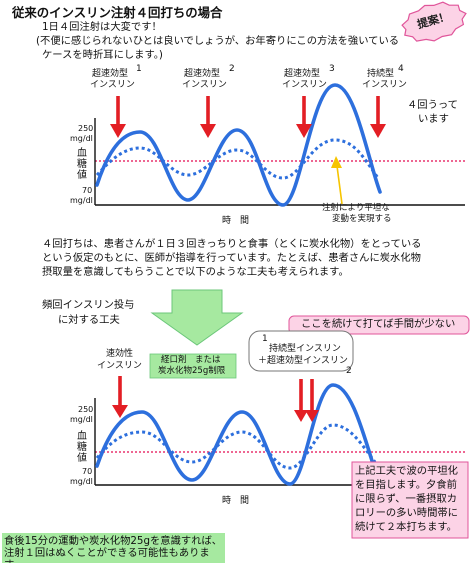 The height and width of the screenshot is (563, 474). I want to click on chart2-y-bottom-unit: mg/dl, so click(81, 481).